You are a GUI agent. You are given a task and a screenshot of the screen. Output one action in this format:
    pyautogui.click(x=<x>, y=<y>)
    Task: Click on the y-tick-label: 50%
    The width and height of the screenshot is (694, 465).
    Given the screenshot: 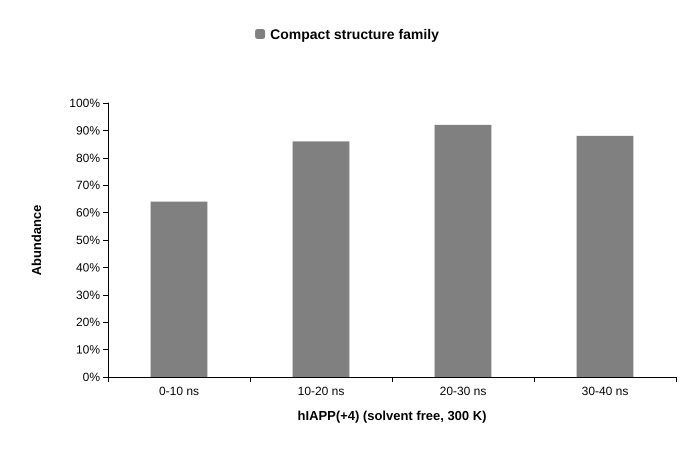 What is the action you would take?
    pyautogui.click(x=88, y=240)
    